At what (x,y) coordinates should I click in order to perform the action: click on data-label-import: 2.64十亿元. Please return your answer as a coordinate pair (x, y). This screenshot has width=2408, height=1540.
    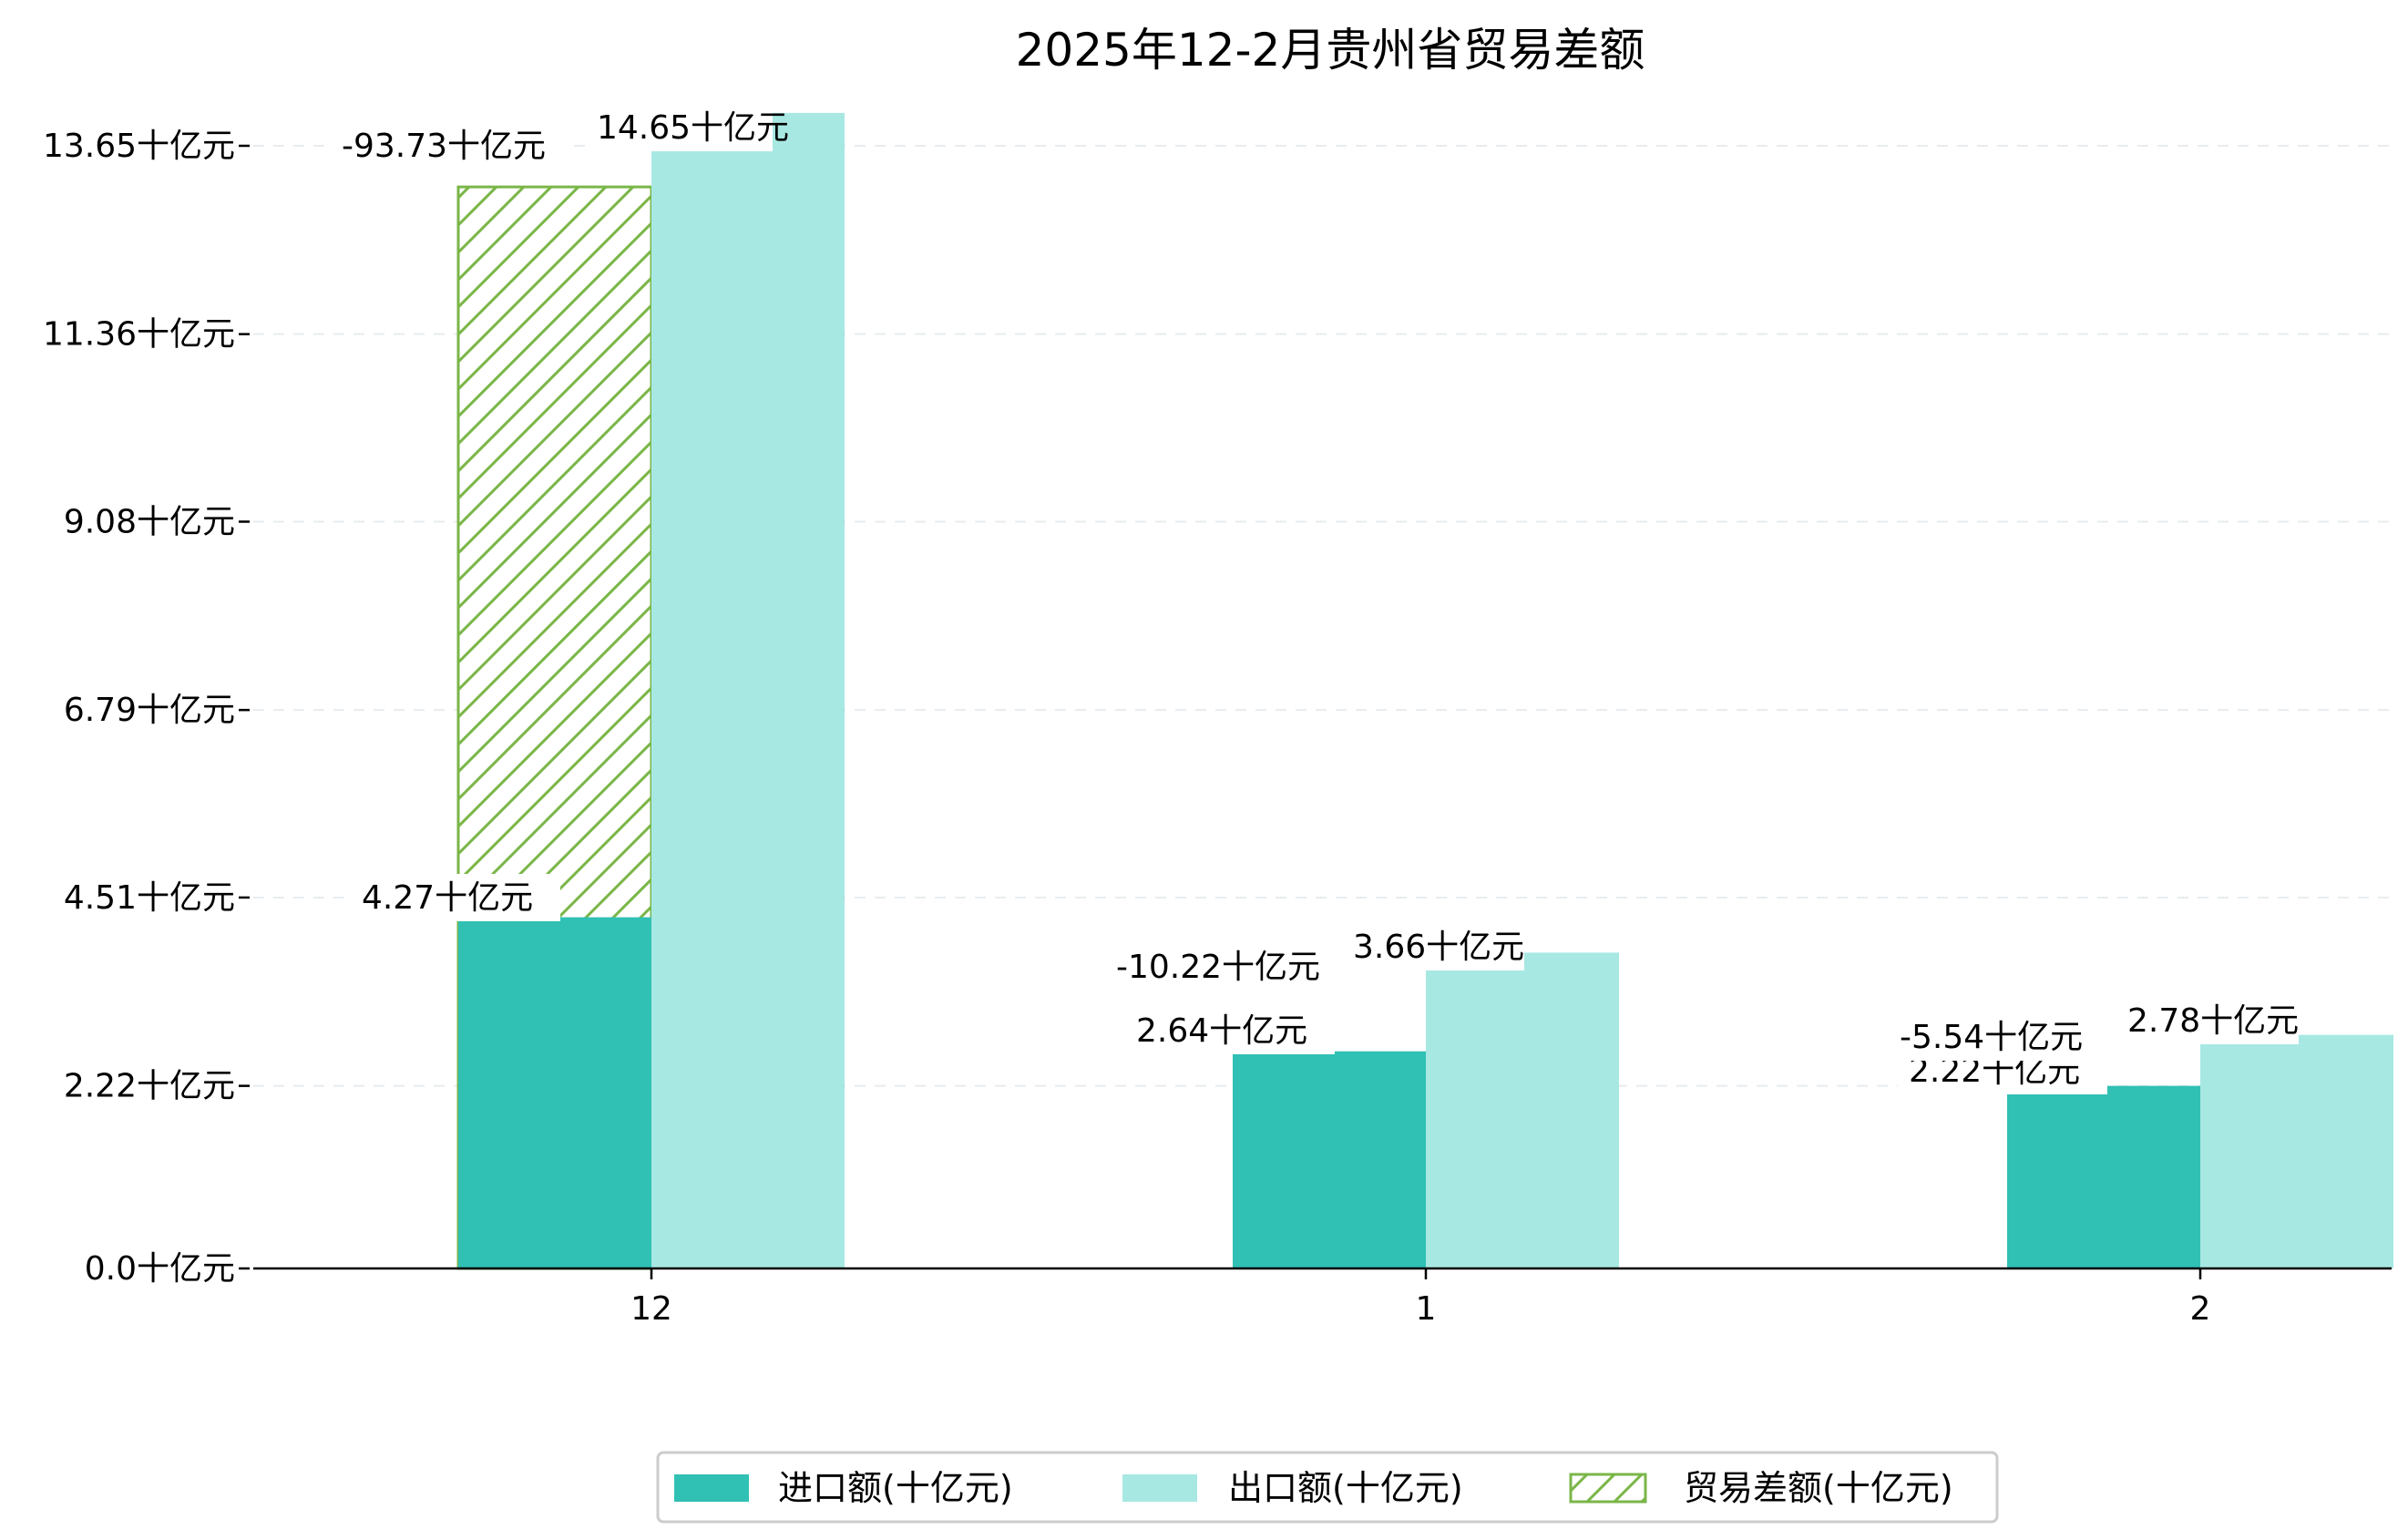
    Looking at the image, I should click on (1221, 1031).